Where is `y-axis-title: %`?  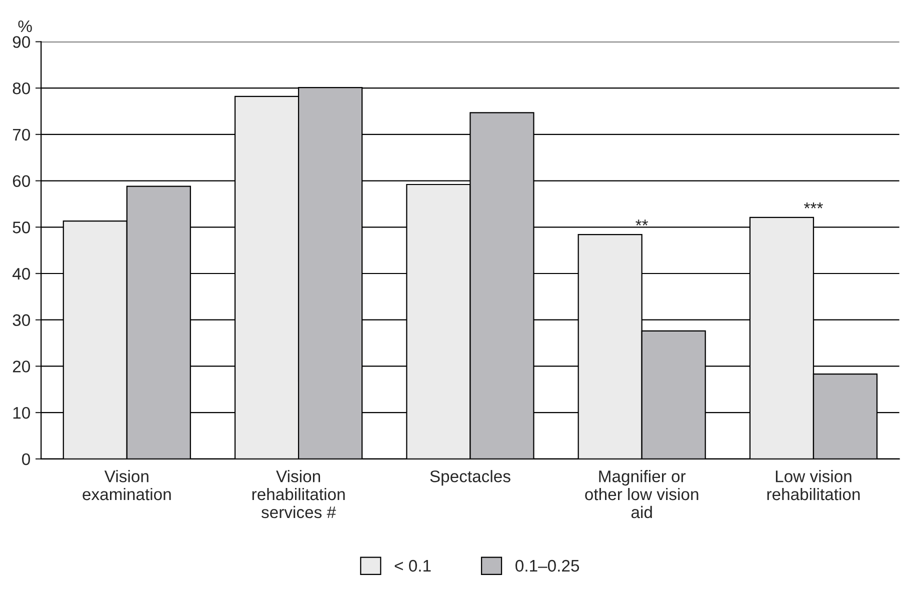 y-axis-title: % is located at coordinates (25, 26).